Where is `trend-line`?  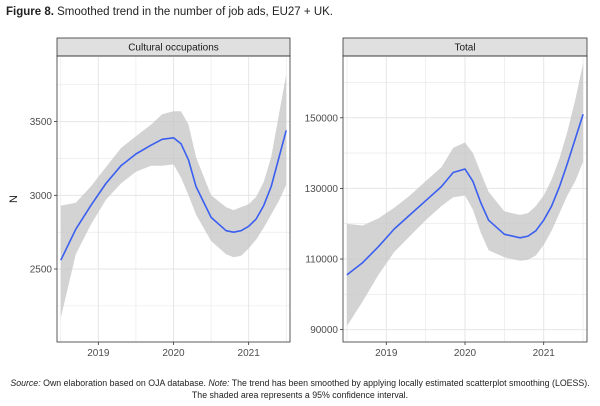 trend-line is located at coordinates (173, 195).